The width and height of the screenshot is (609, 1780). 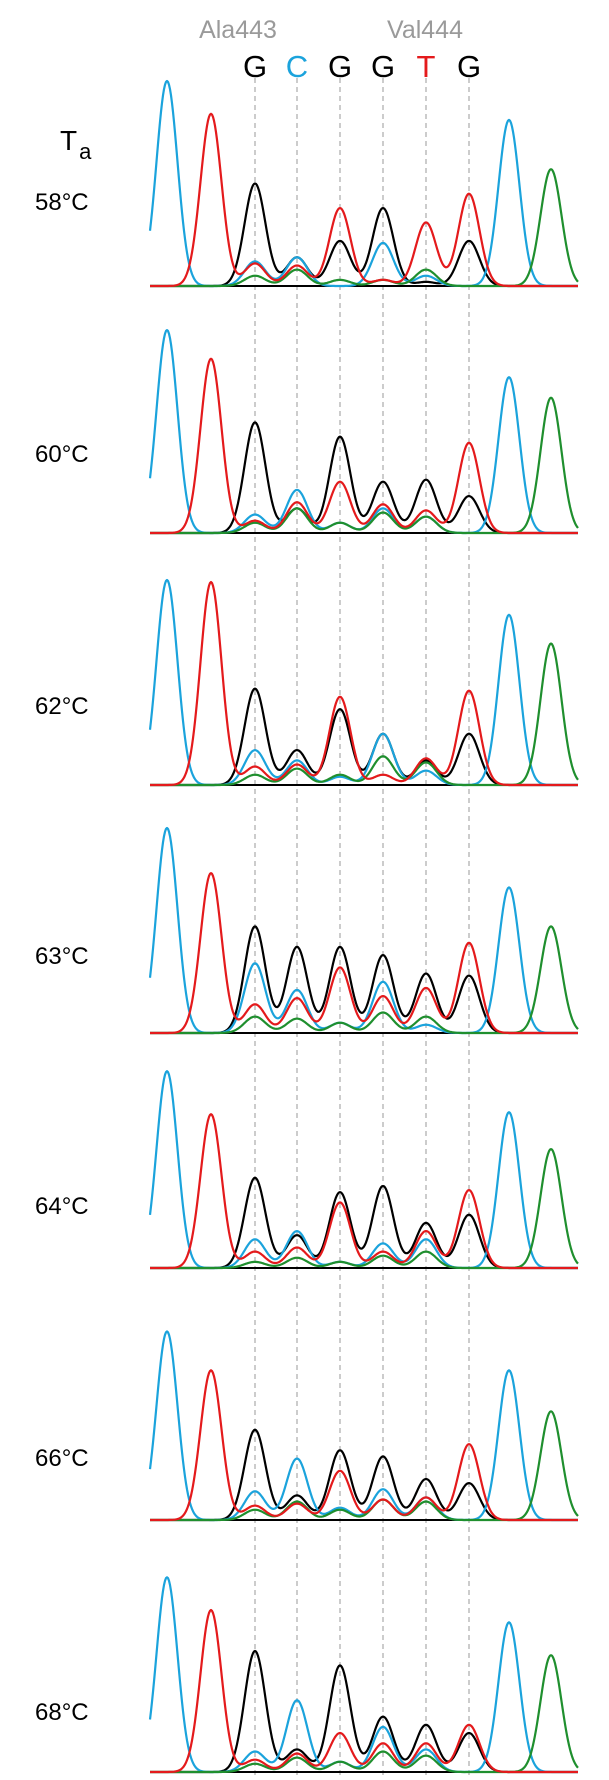 I want to click on base-letter-6: G, so click(x=469, y=66).